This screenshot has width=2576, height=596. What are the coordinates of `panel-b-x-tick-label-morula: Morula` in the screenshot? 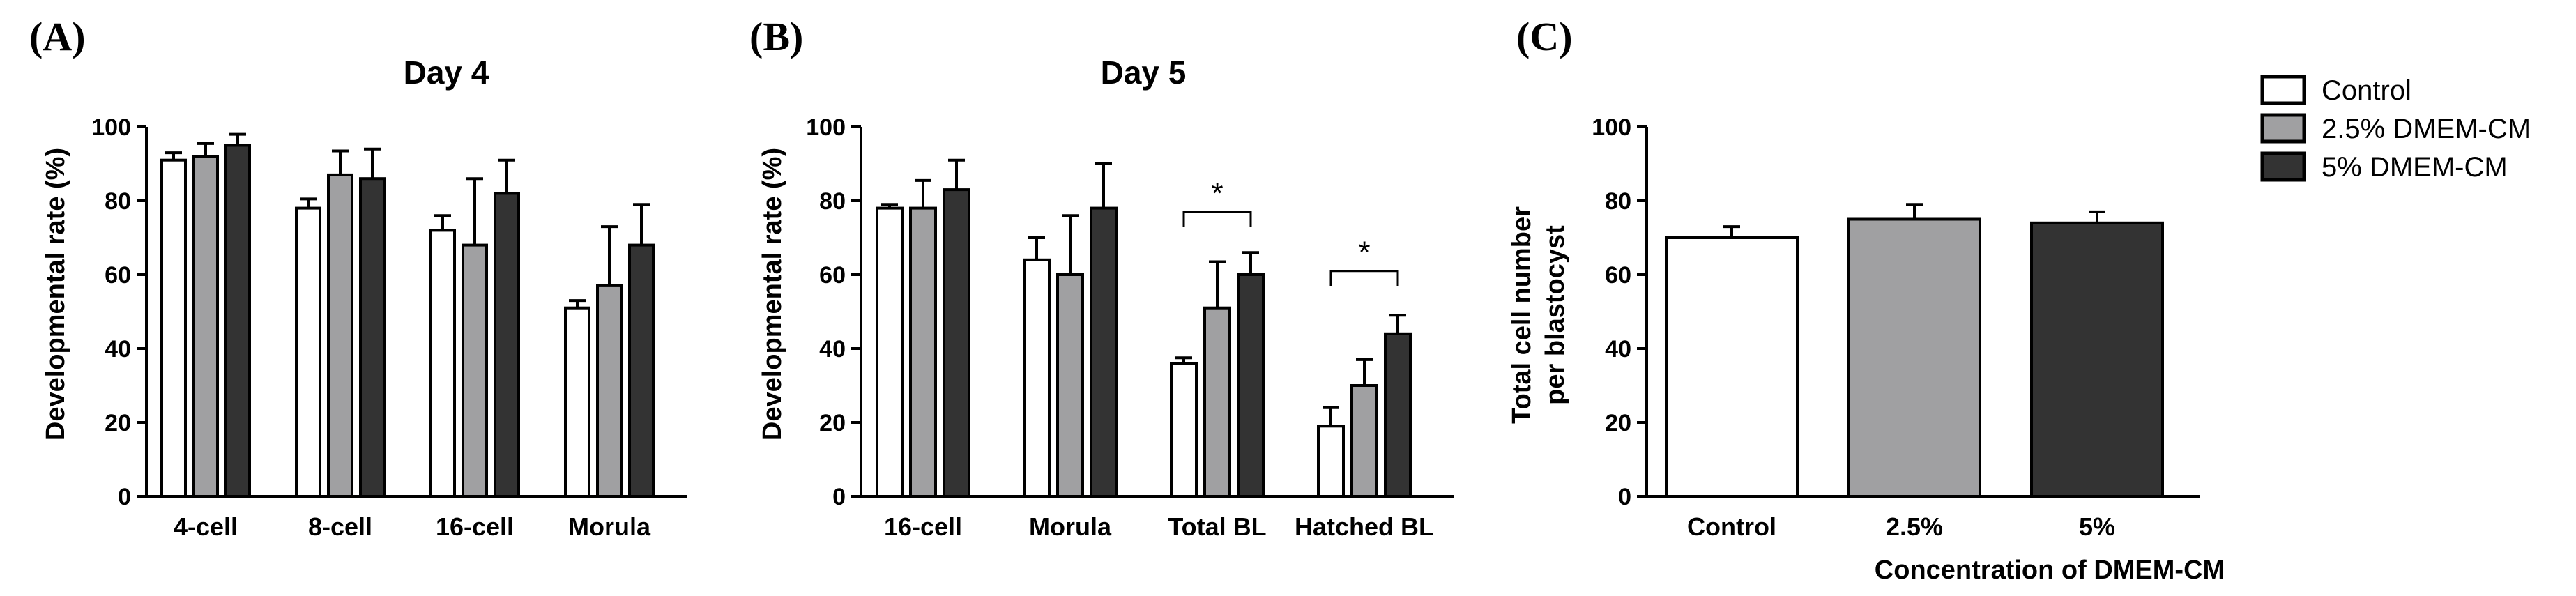 It's located at (1070, 526).